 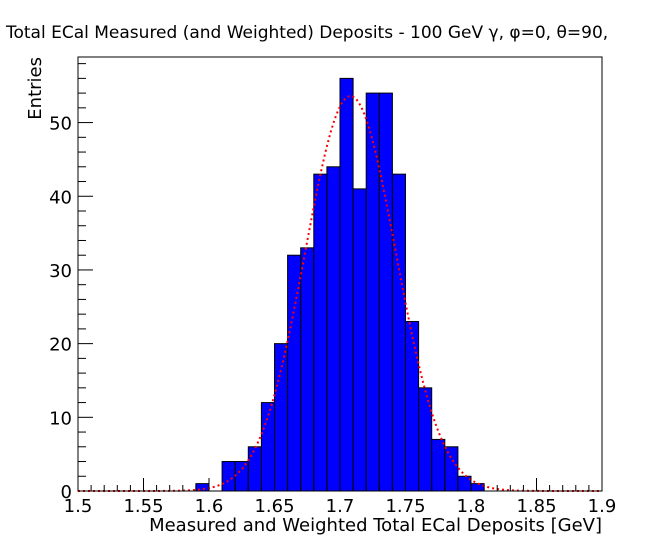 What do you see at coordinates (405, 506) in the screenshot?
I see `x-tick-label: 1.75` at bounding box center [405, 506].